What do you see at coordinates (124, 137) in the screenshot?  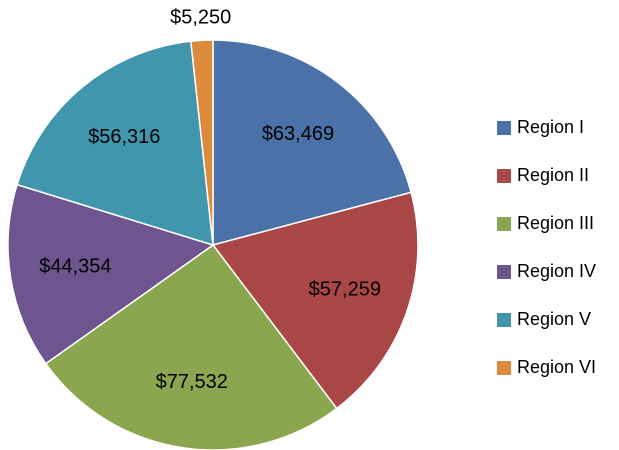 I see `data-label: $56,316` at bounding box center [124, 137].